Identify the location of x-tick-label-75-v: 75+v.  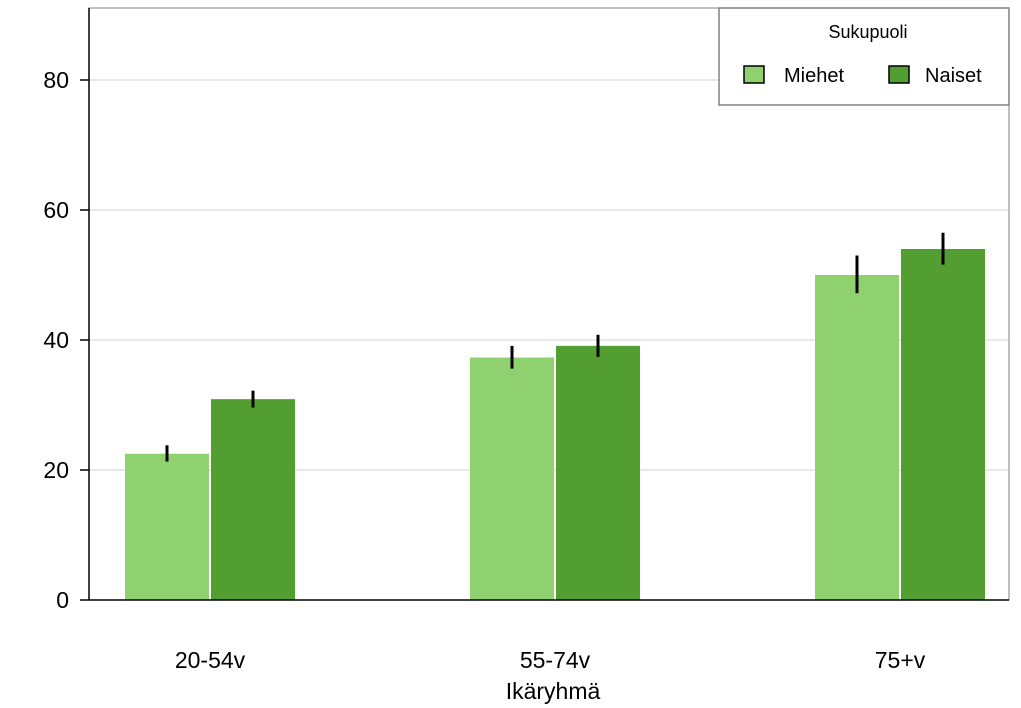
(900, 660).